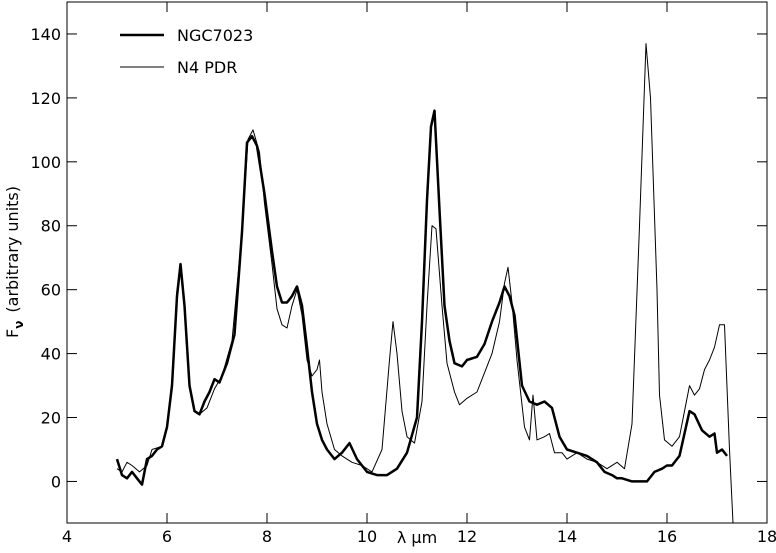 The height and width of the screenshot is (553, 776). I want to click on x-tick-label: 18, so click(766, 536).